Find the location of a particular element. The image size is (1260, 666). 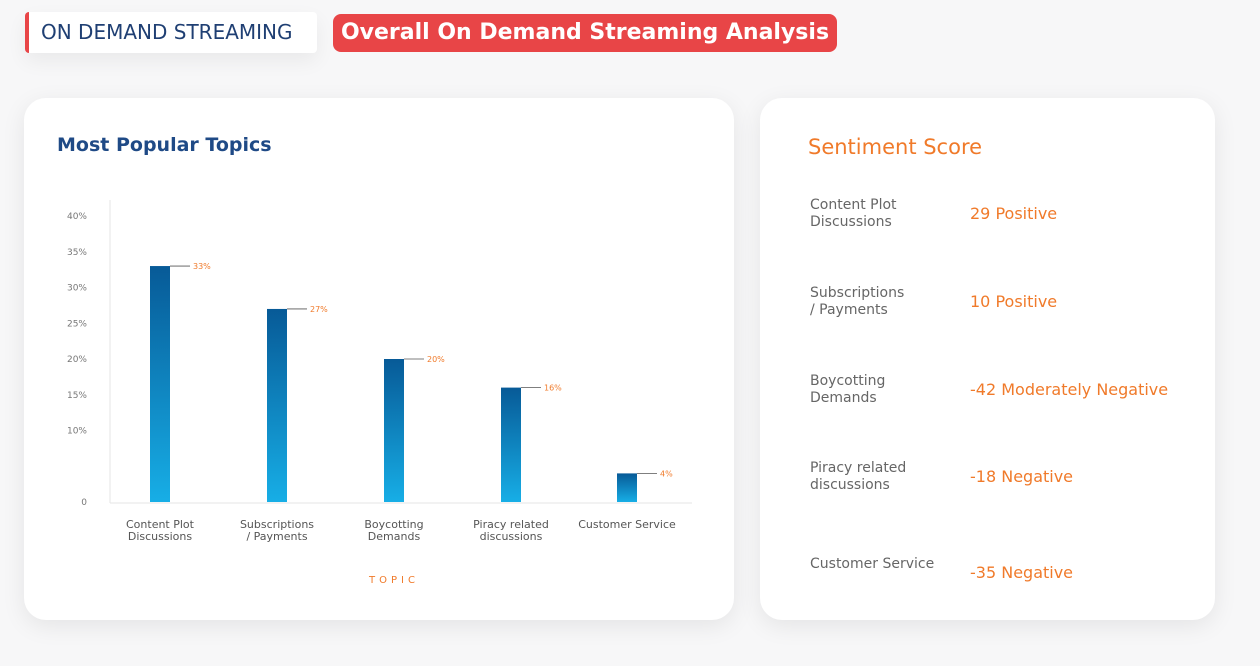

page-title: Overall On Demand Streaming Analysis is located at coordinates (585, 33).